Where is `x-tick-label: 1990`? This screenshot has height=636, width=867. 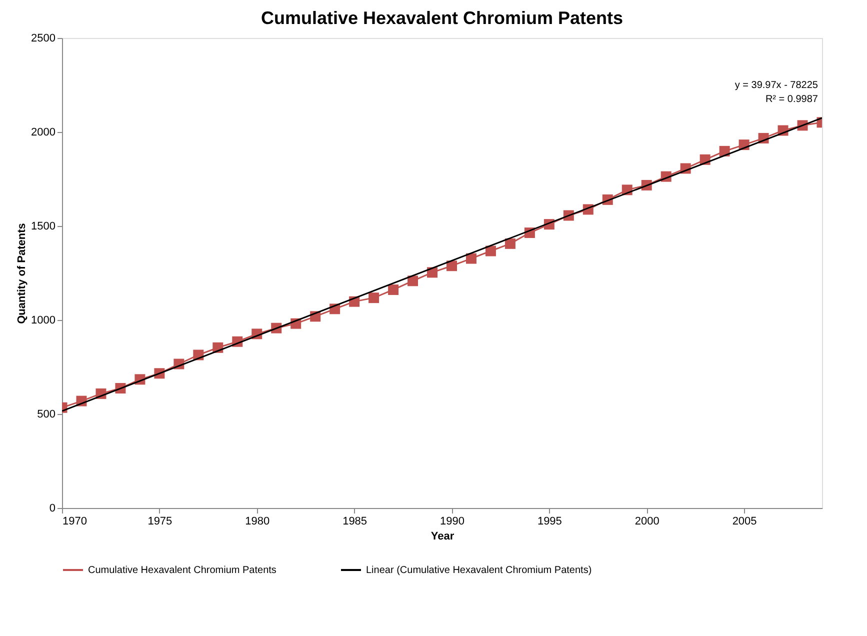 x-tick-label: 1990 is located at coordinates (452, 522).